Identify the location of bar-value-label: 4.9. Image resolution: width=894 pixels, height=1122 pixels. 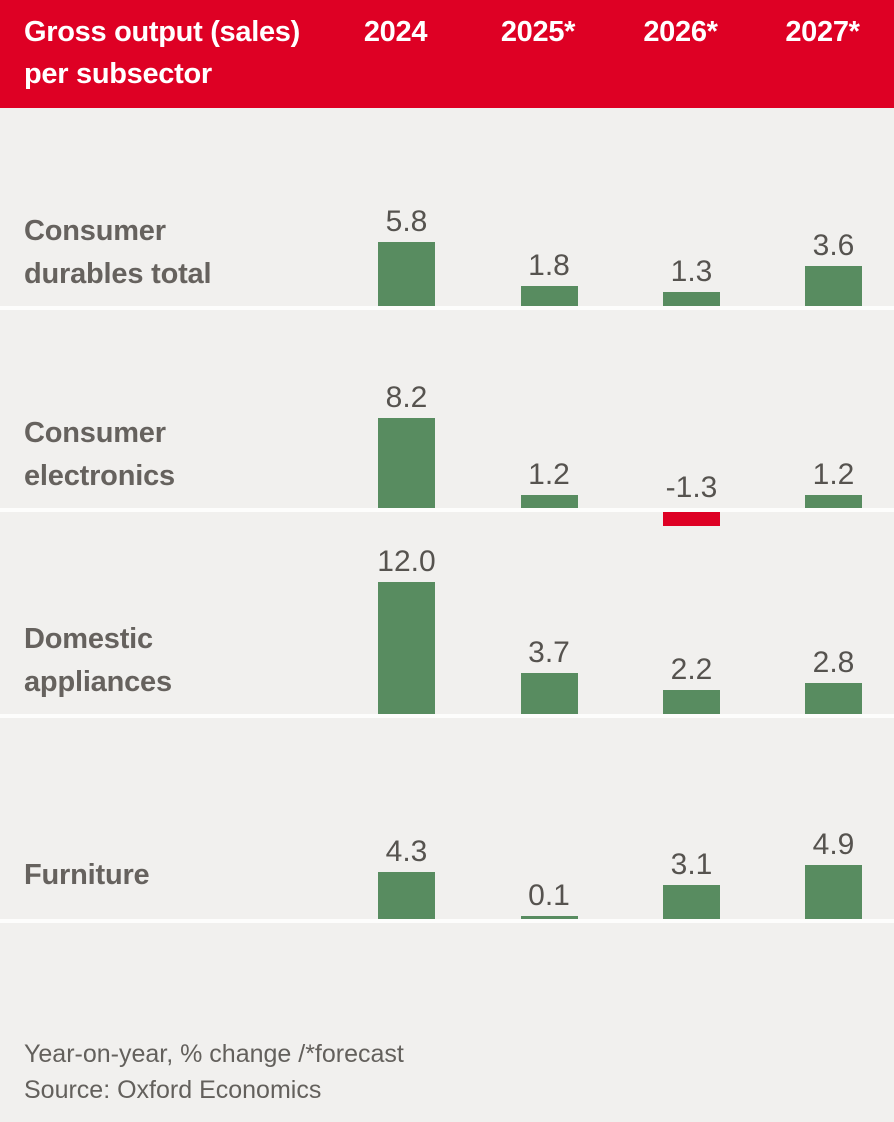
(833, 844).